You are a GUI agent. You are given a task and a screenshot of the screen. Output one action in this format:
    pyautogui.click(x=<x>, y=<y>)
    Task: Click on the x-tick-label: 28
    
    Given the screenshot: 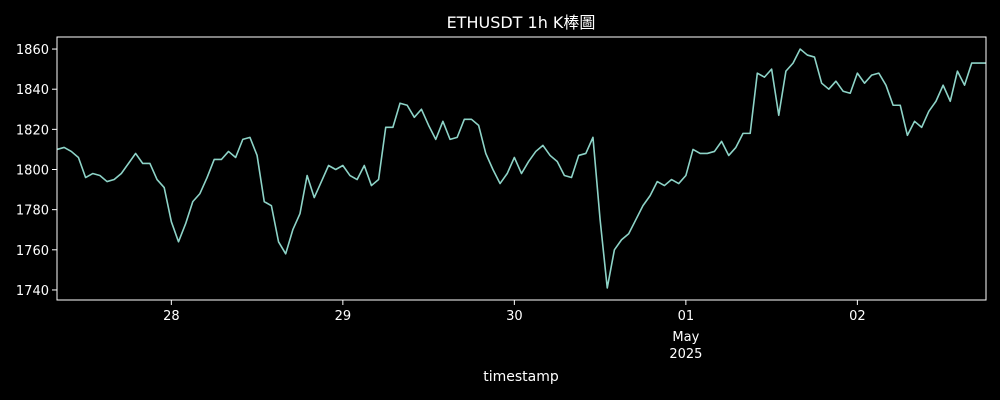 What is the action you would take?
    pyautogui.click(x=171, y=316)
    